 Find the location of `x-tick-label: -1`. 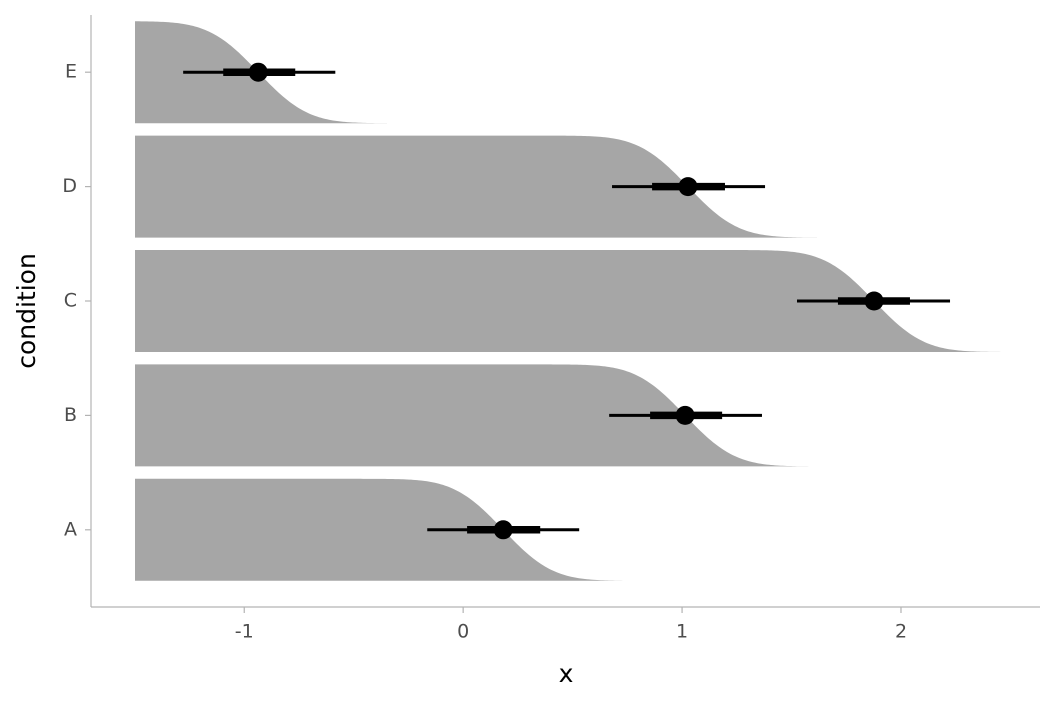

x-tick-label: -1 is located at coordinates (244, 632).